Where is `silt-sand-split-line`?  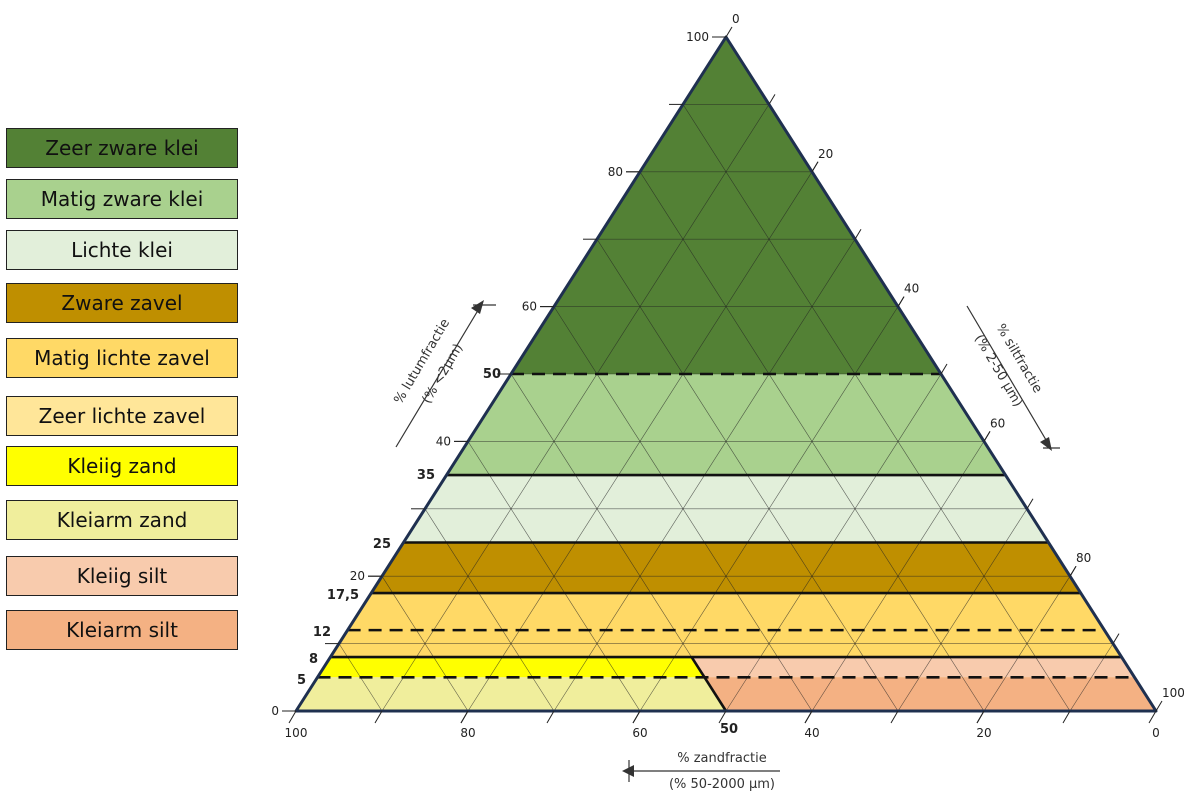 silt-sand-split-line is located at coordinates (709, 684).